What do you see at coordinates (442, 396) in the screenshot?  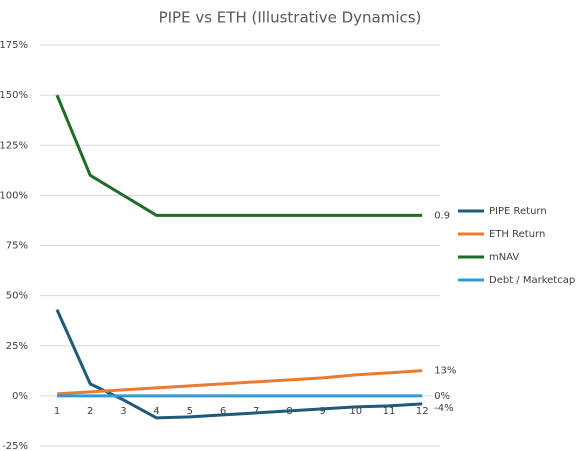 I see `data-label: 0%` at bounding box center [442, 396].